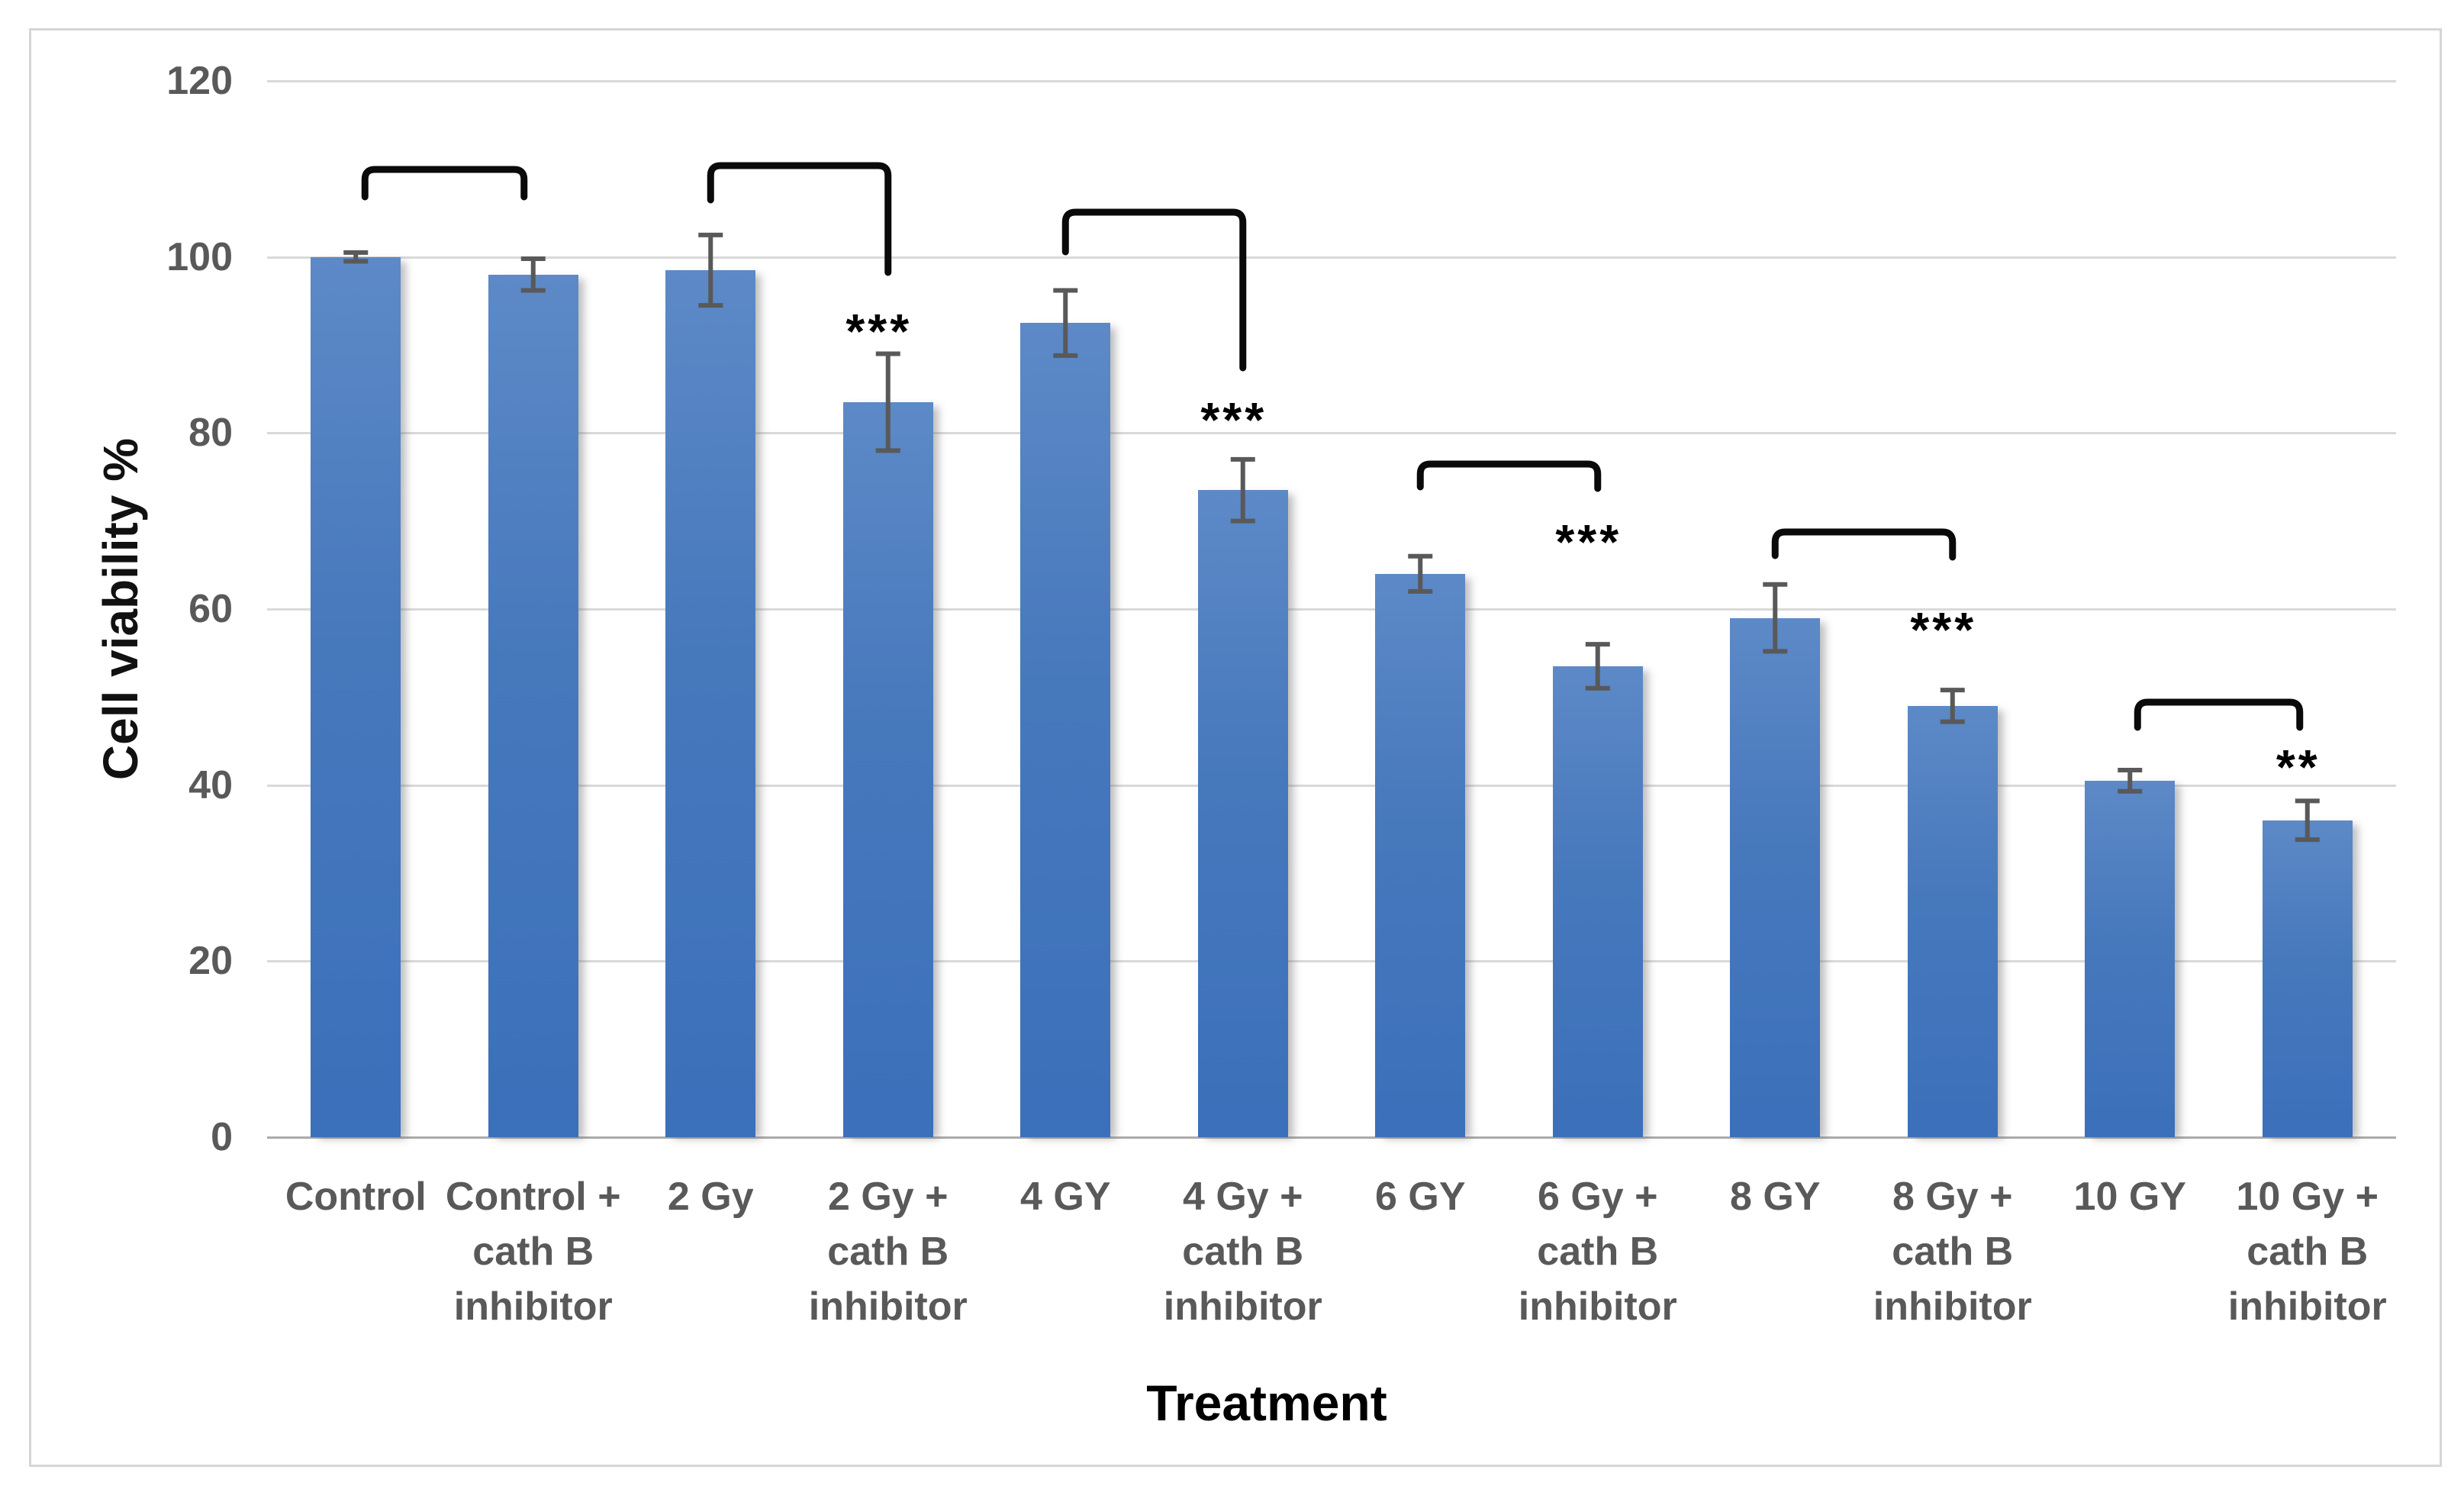 The height and width of the screenshot is (1486, 2464). I want to click on category-label-line: 10 GY, so click(2129, 1197).